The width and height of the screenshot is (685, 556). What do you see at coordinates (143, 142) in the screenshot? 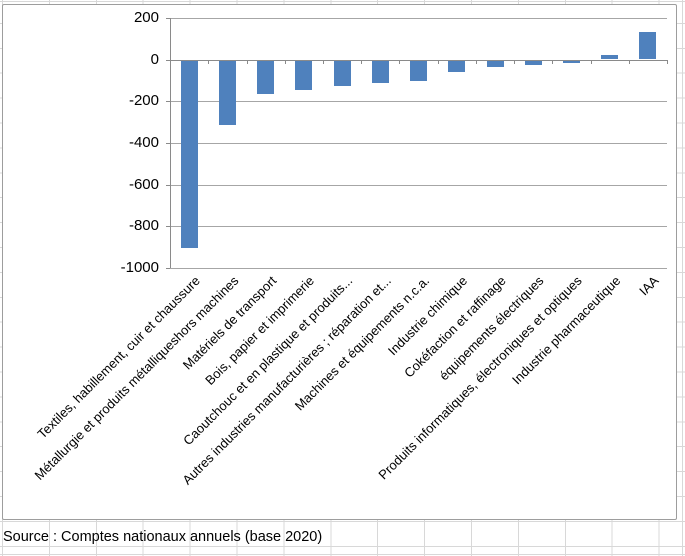
I see `value-axis-tick-label: -400` at bounding box center [143, 142].